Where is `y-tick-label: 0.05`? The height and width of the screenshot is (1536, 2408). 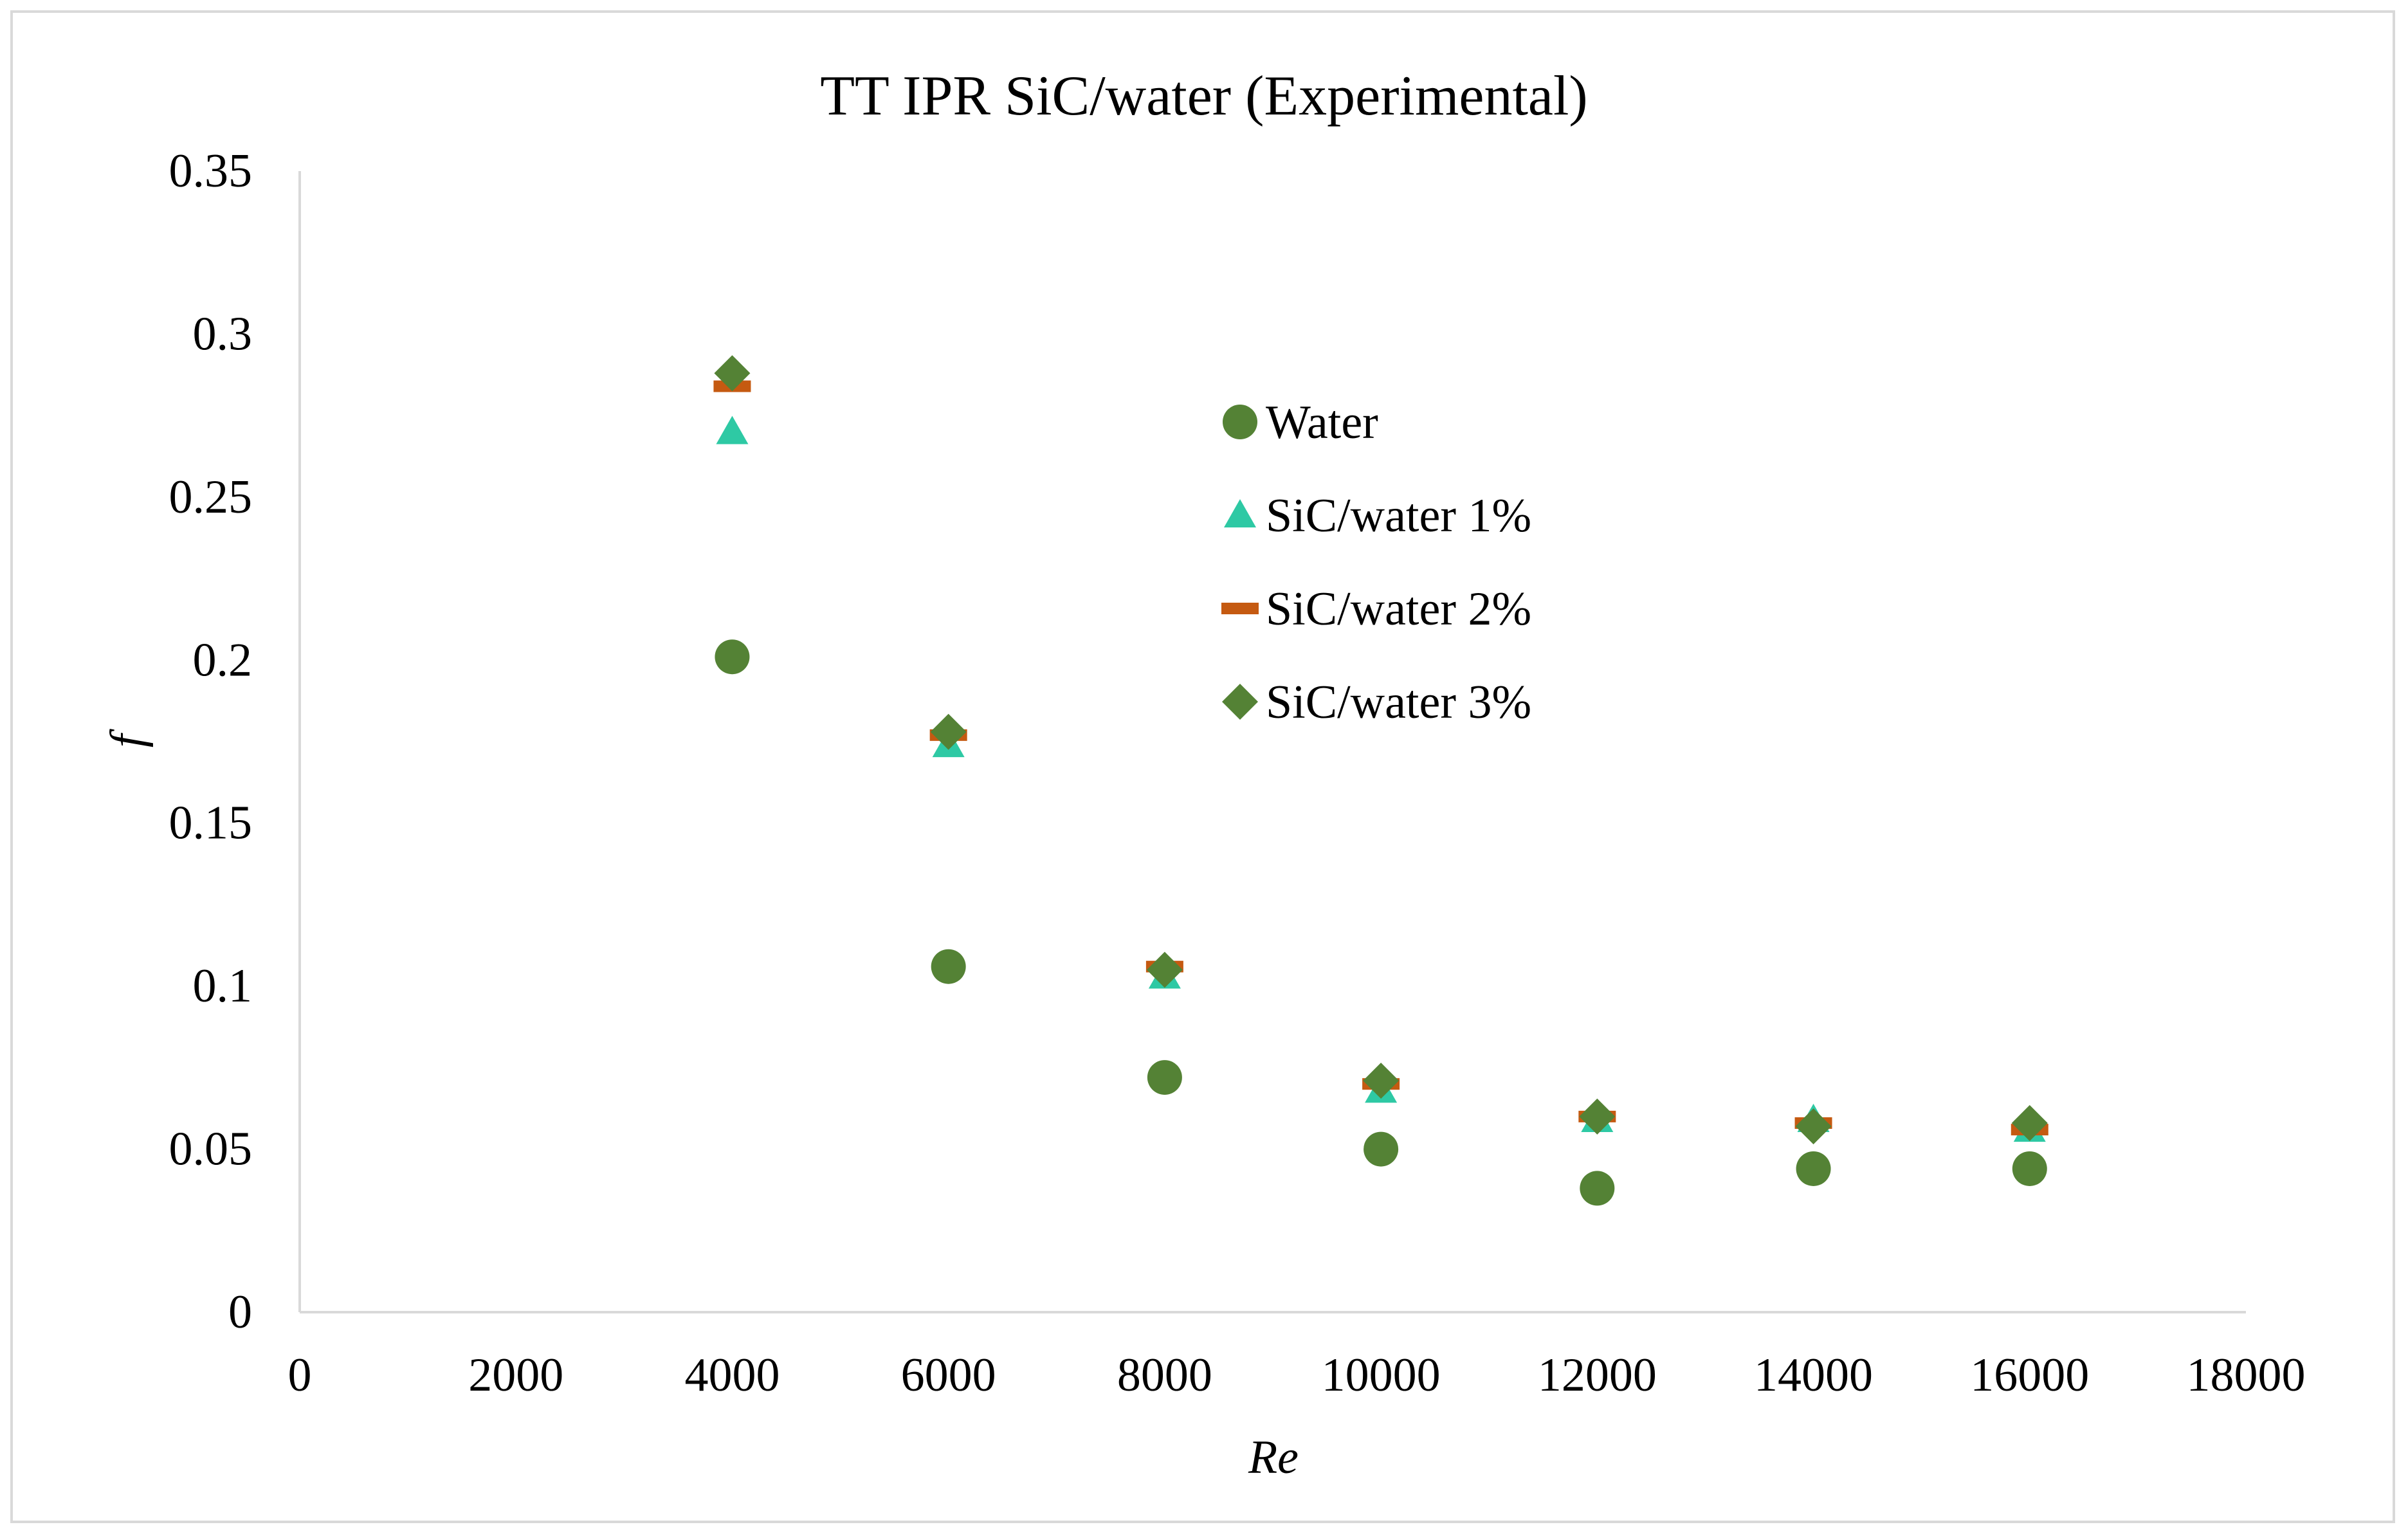 y-tick-label: 0.05 is located at coordinates (211, 1149).